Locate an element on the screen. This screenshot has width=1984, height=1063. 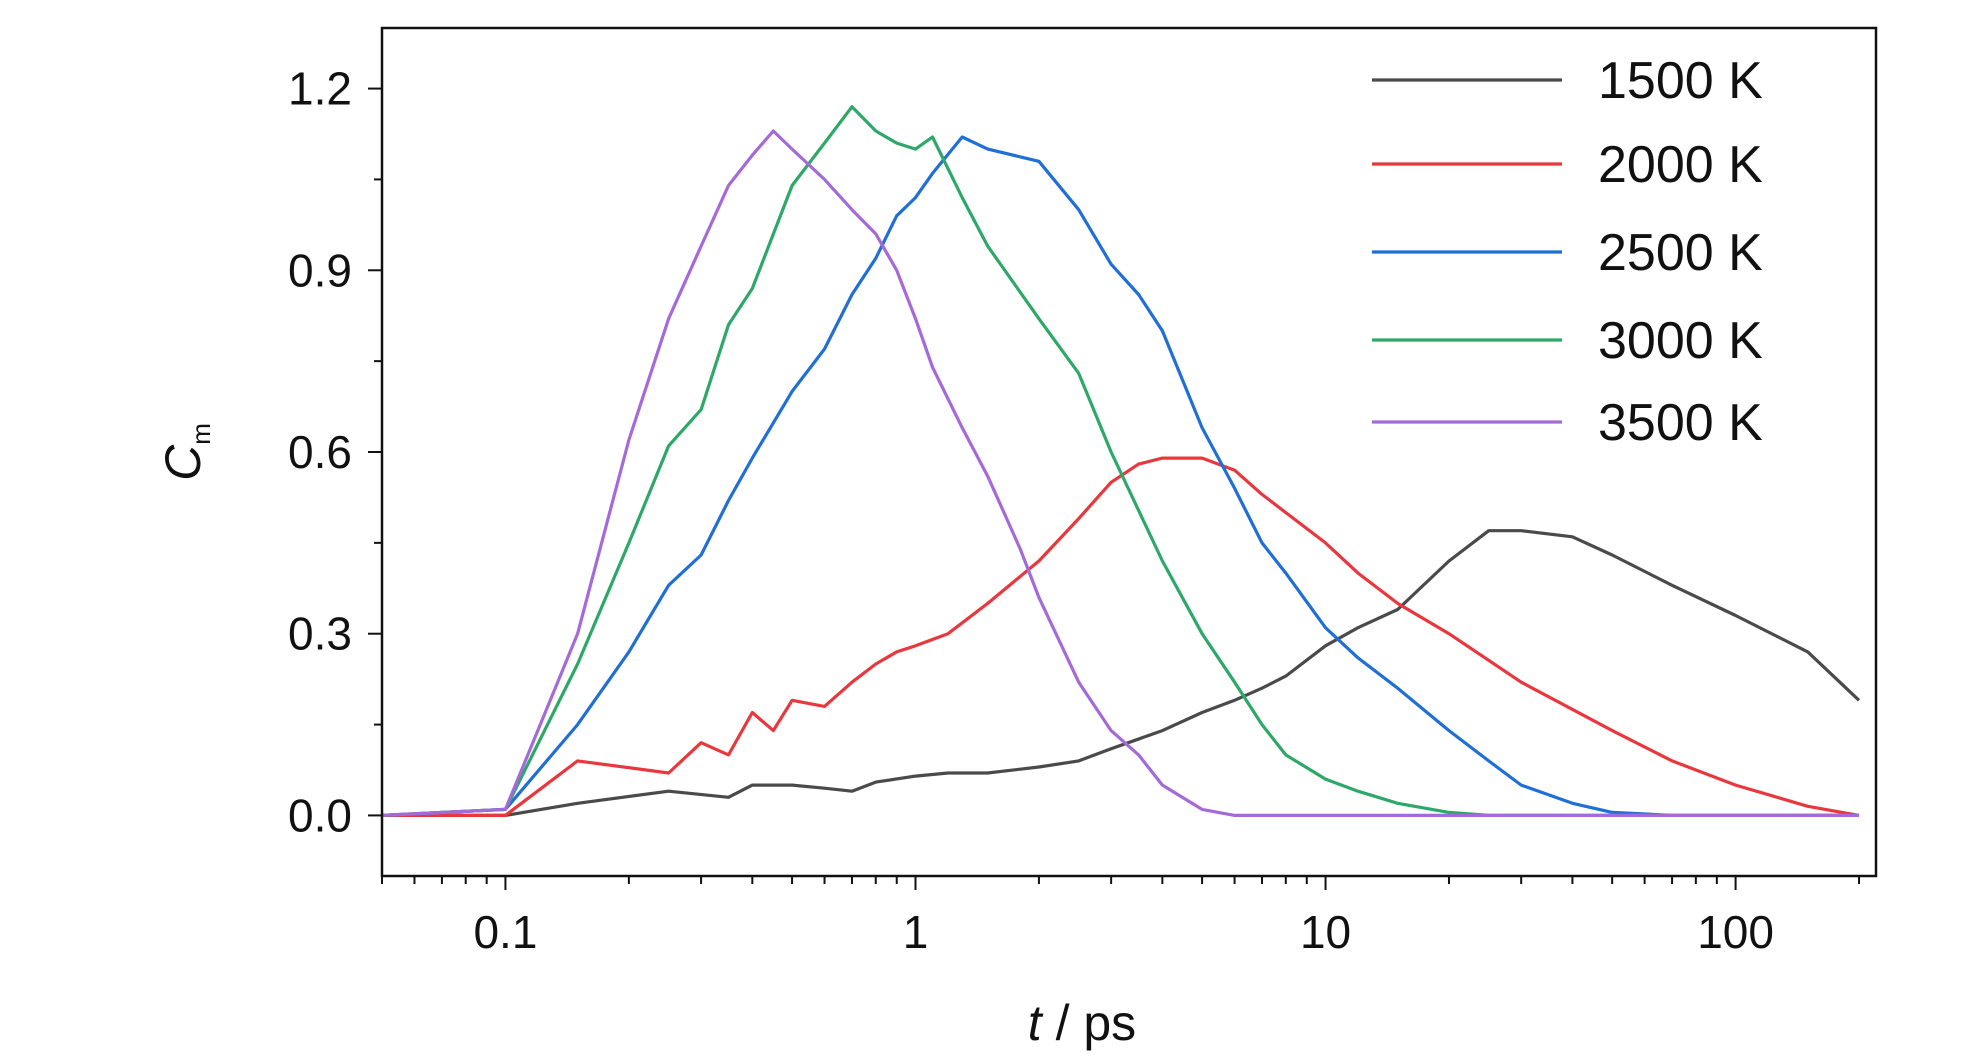
y-tick-label: 0.6 is located at coordinates (320, 452).